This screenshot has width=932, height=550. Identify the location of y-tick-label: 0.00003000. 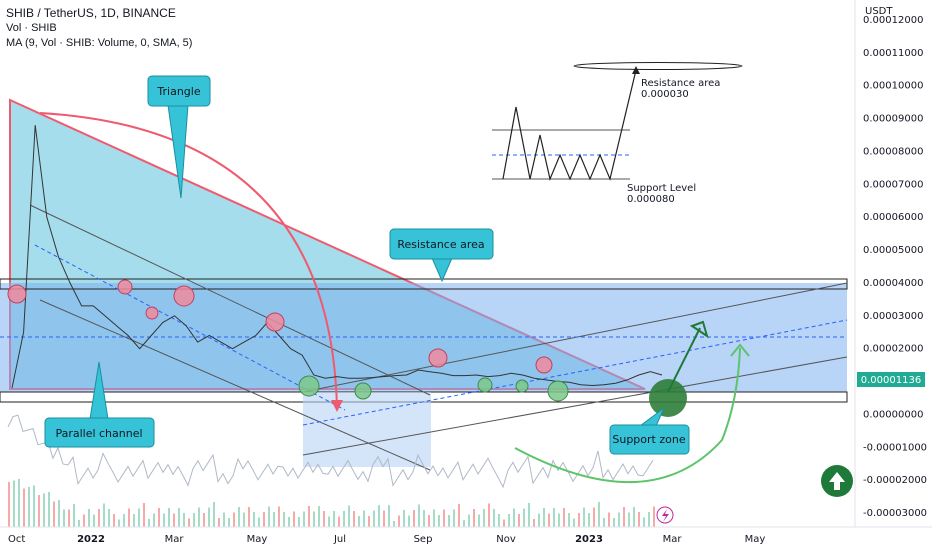
(893, 316).